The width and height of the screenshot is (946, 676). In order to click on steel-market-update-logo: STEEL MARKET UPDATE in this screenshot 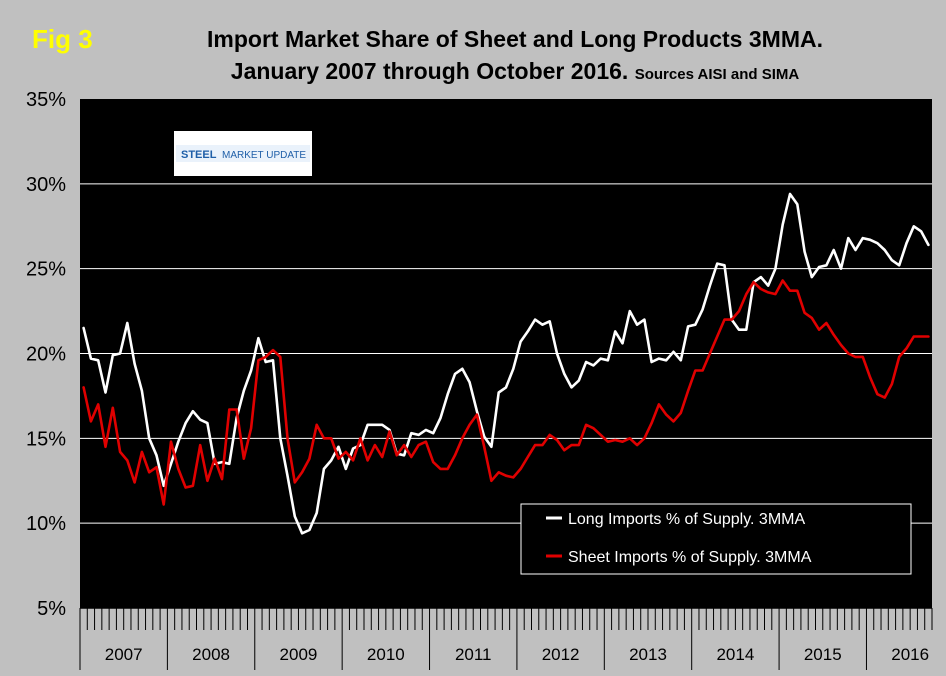, I will do `click(243, 153)`.